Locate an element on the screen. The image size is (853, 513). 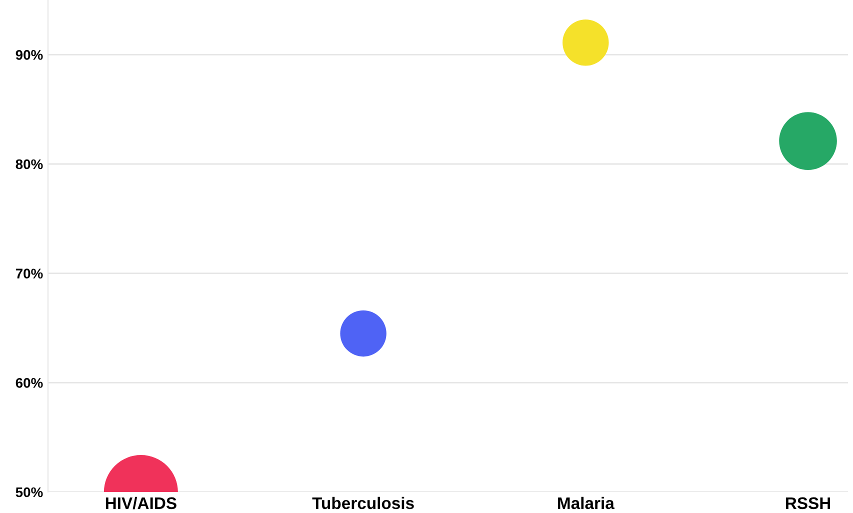
y-tick-label: 90% is located at coordinates (29, 55).